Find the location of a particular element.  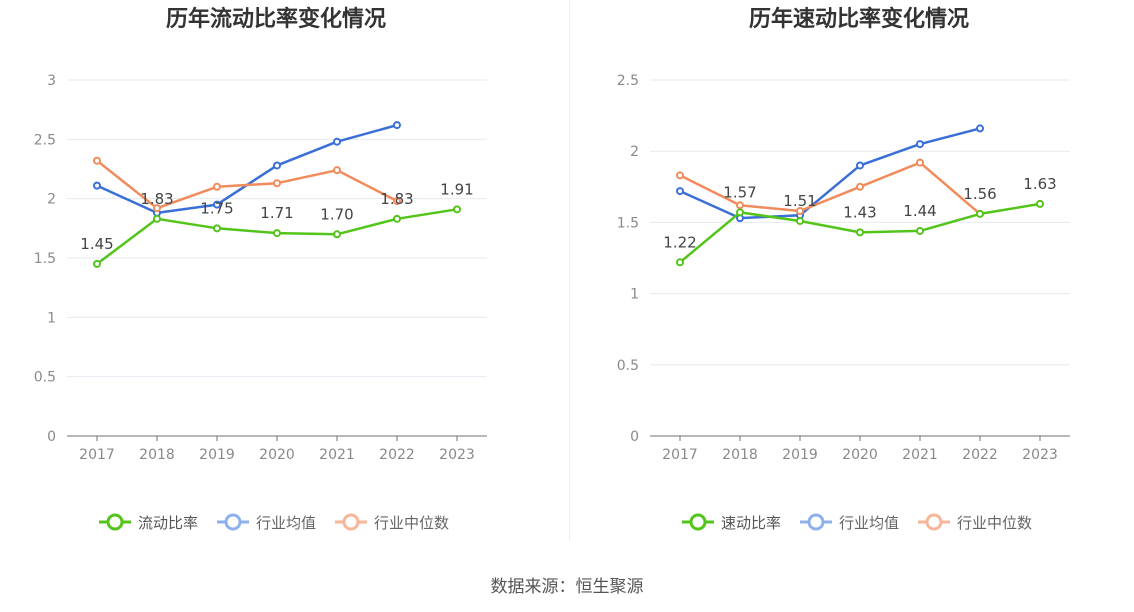

chart-title: 历年速动比率变化情况 is located at coordinates (859, 19).